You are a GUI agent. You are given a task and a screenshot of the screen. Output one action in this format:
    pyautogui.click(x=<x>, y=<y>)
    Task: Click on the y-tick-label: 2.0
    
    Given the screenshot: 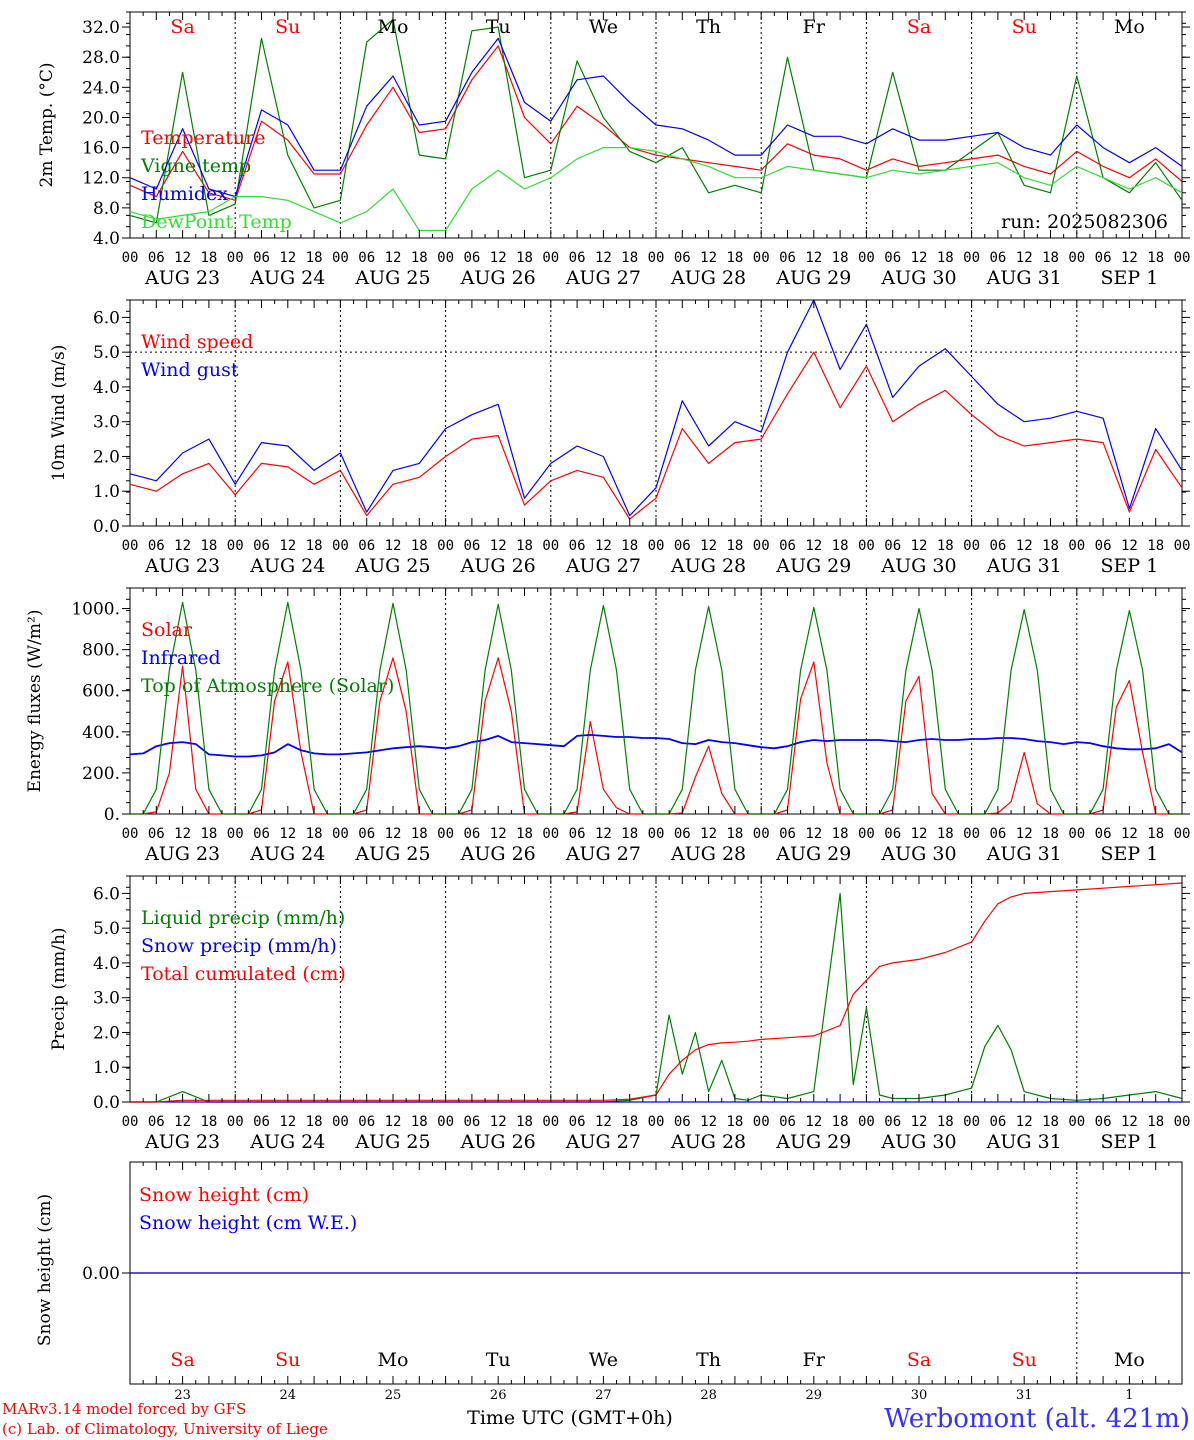 What is the action you would take?
    pyautogui.click(x=106, y=1033)
    